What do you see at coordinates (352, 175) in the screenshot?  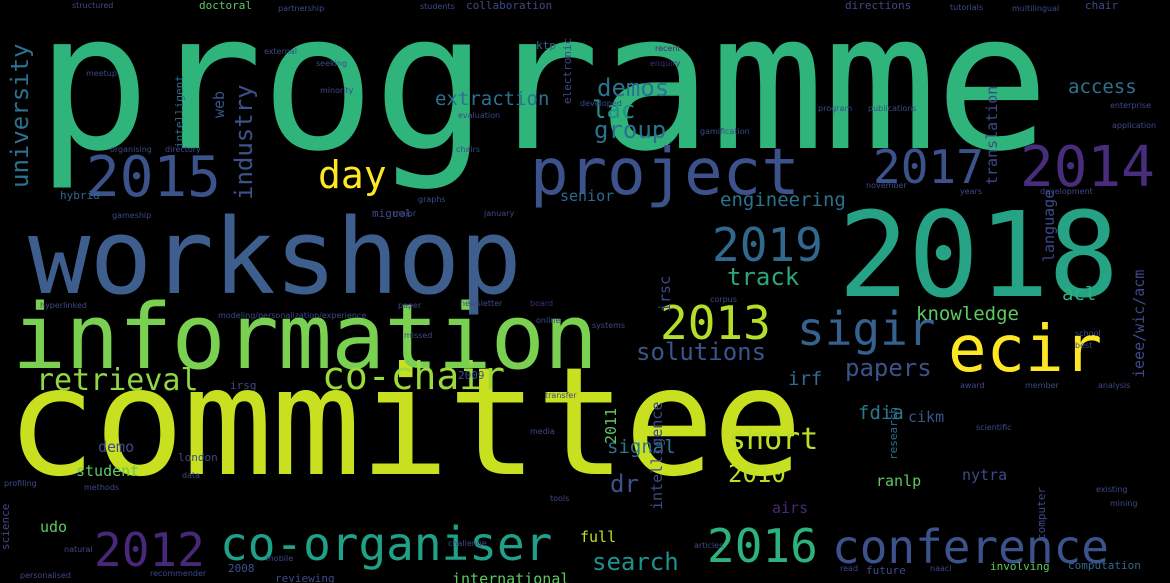 I see `word-day: day` at bounding box center [352, 175].